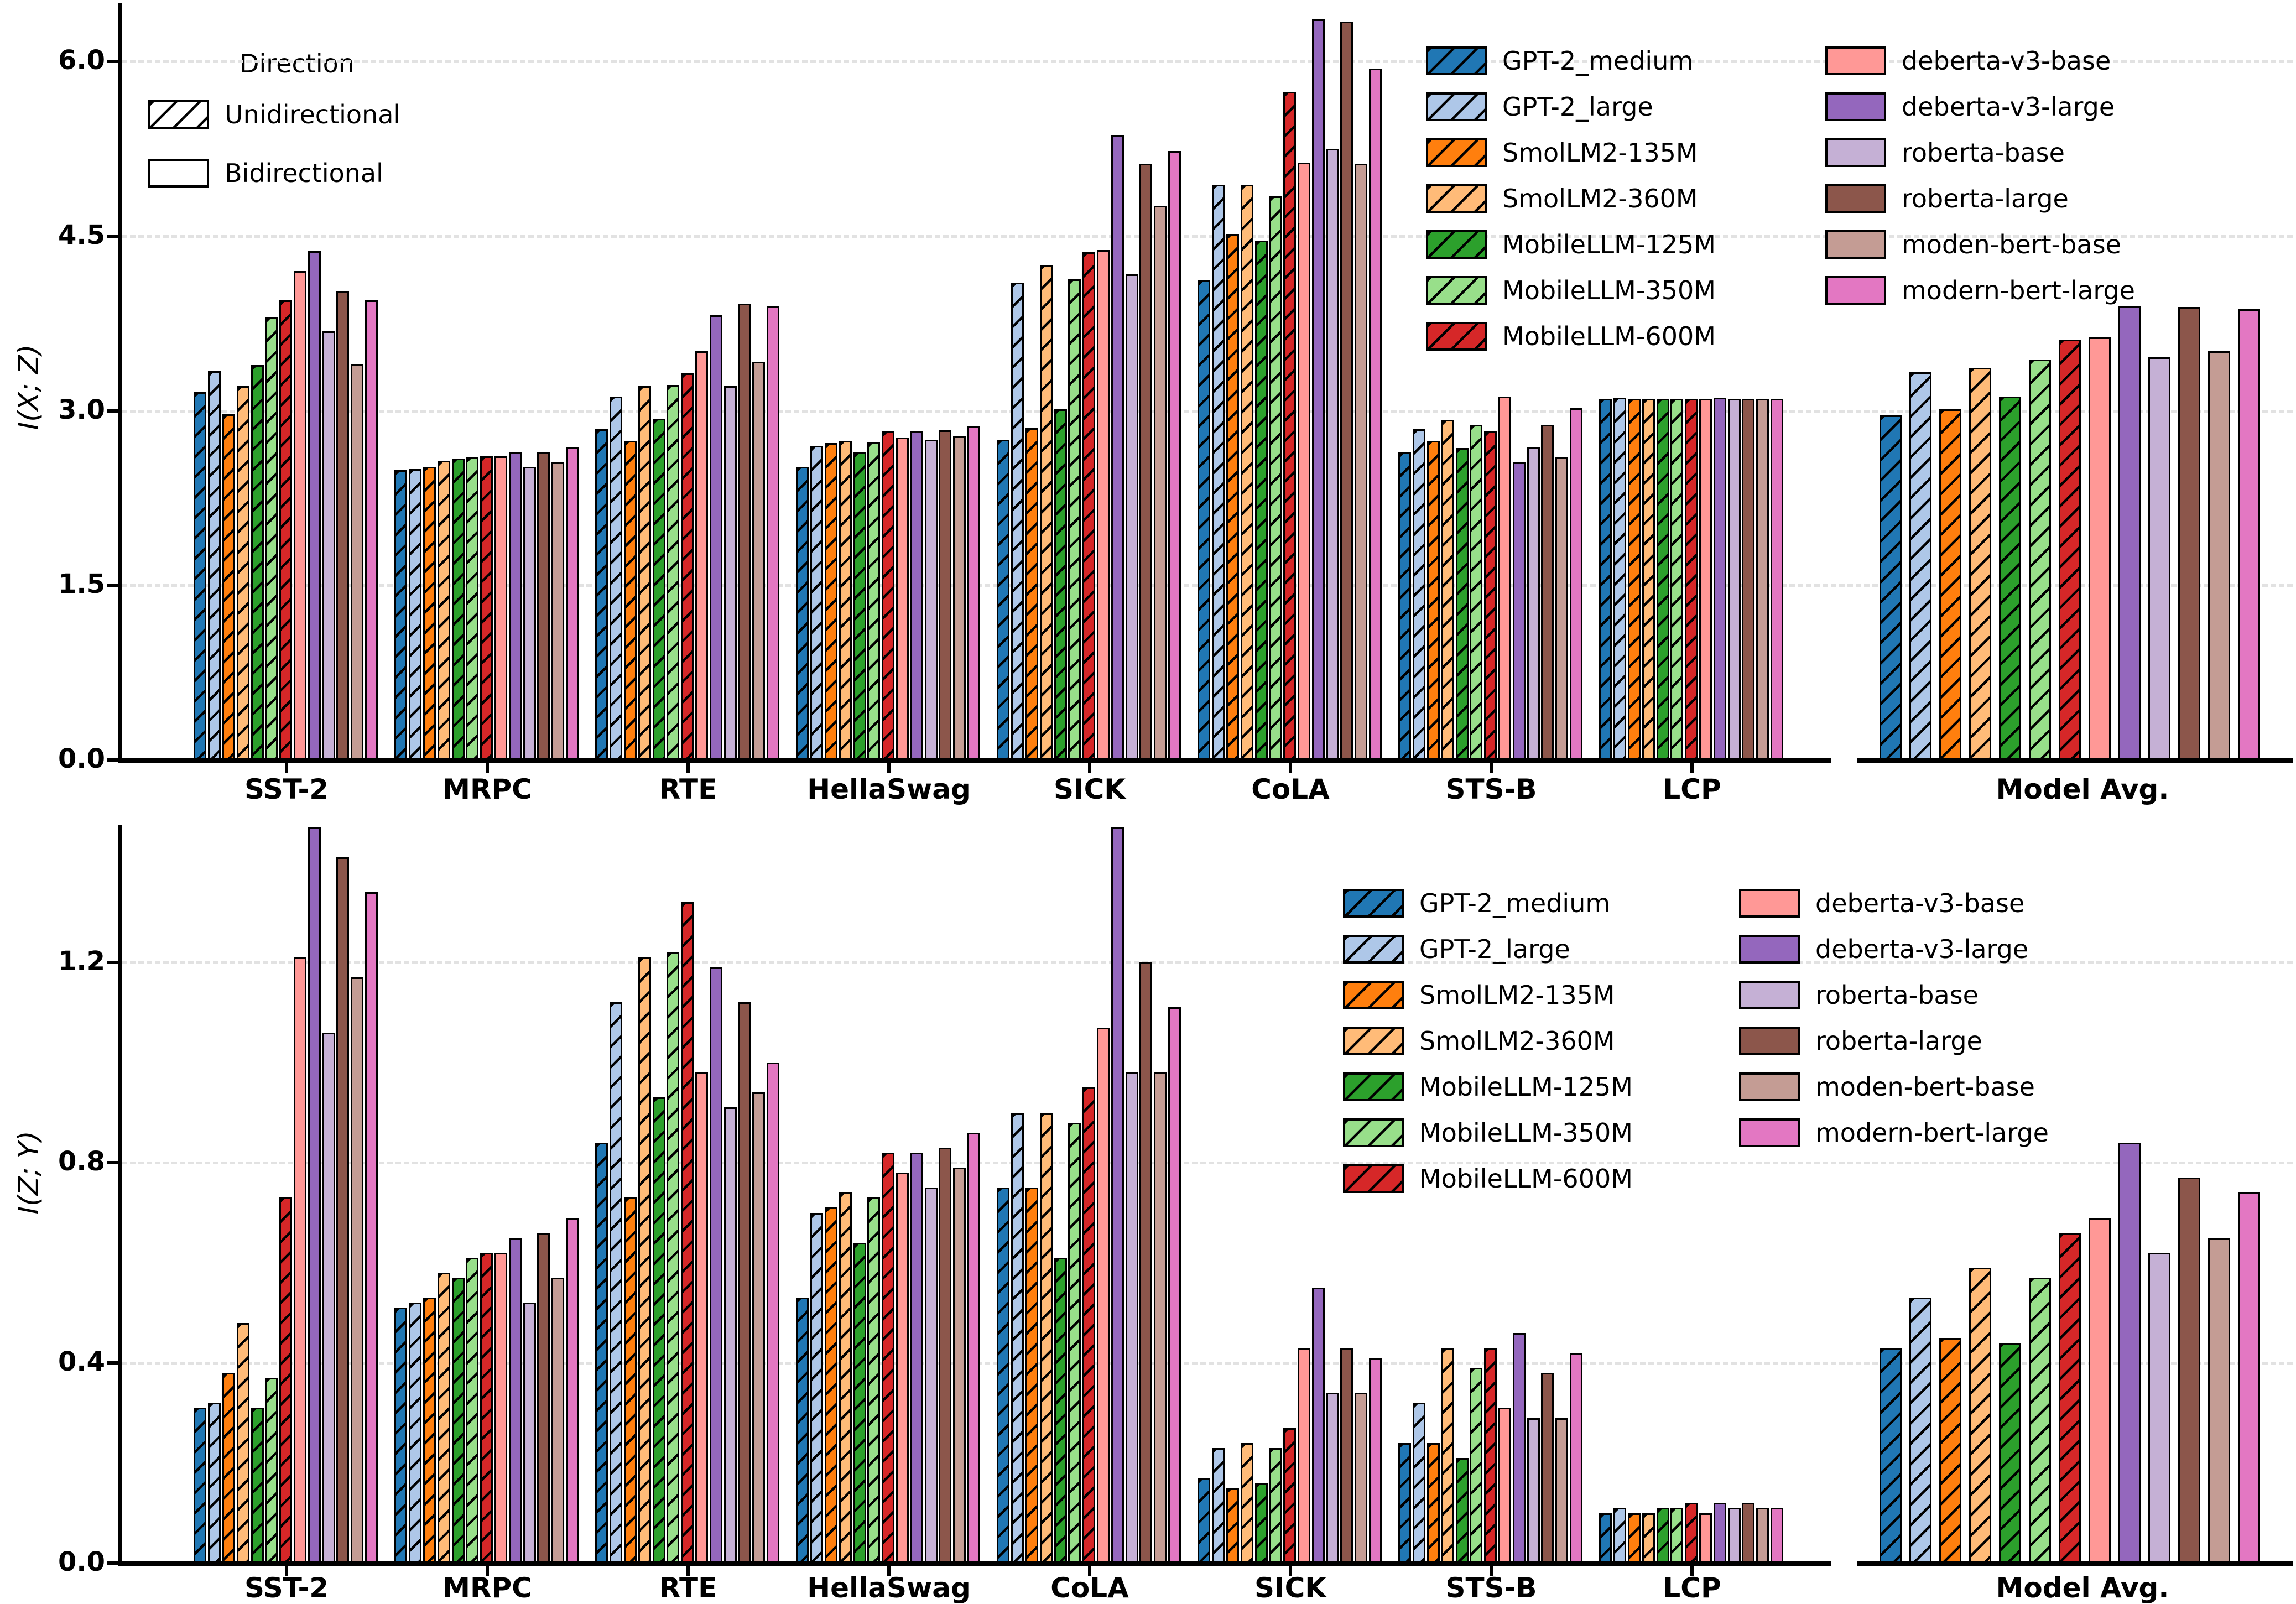 This screenshot has width=2296, height=1604. I want to click on y-tick-label: 0.8, so click(81, 1161).